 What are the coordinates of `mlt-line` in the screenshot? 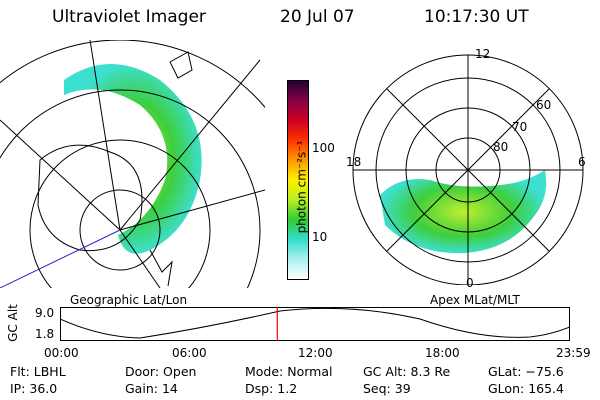 It's located at (468, 170).